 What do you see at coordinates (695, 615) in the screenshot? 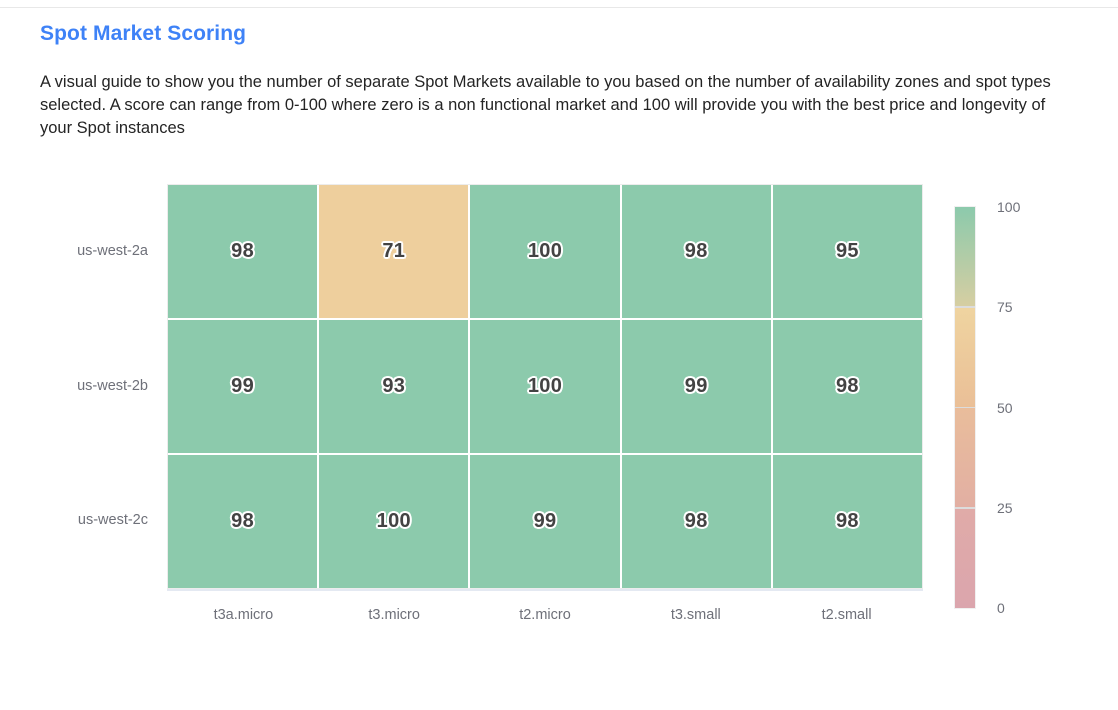
I see `x-axis-label-t3.small: t3.small` at bounding box center [695, 615].